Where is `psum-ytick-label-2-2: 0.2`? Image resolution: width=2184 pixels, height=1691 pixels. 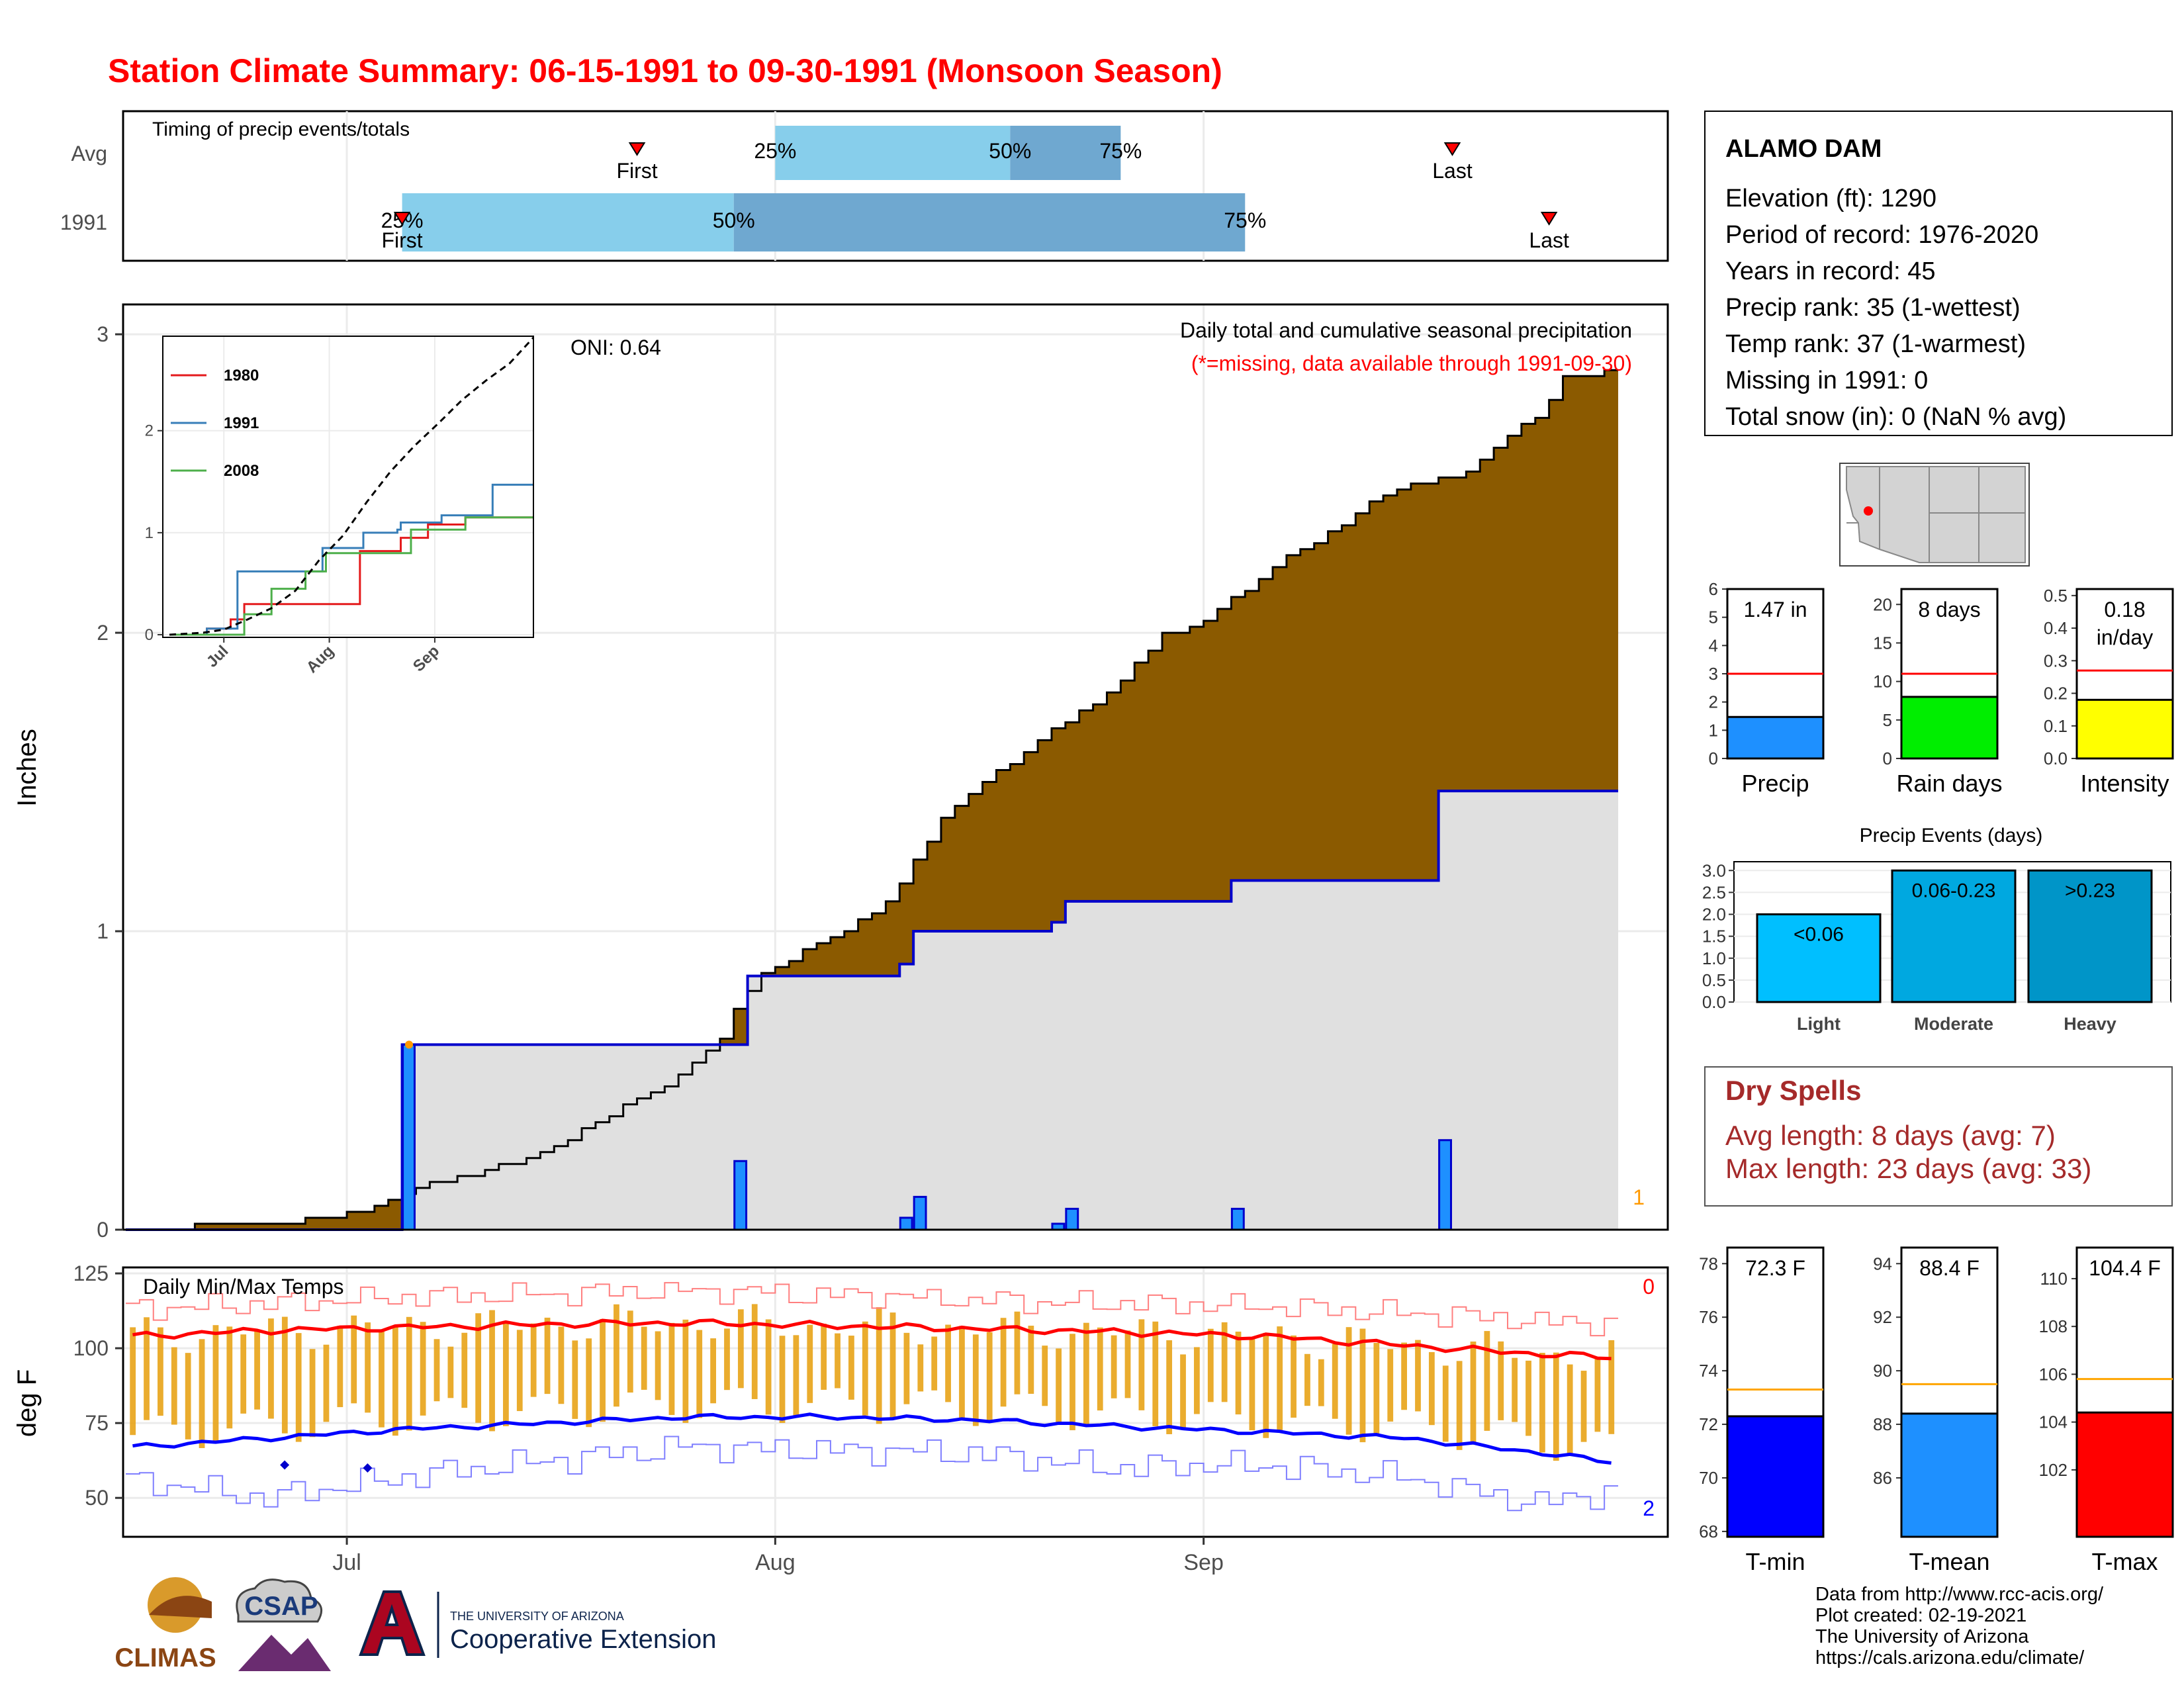 psum-ytick-label-2-2: 0.2 is located at coordinates (2056, 694).